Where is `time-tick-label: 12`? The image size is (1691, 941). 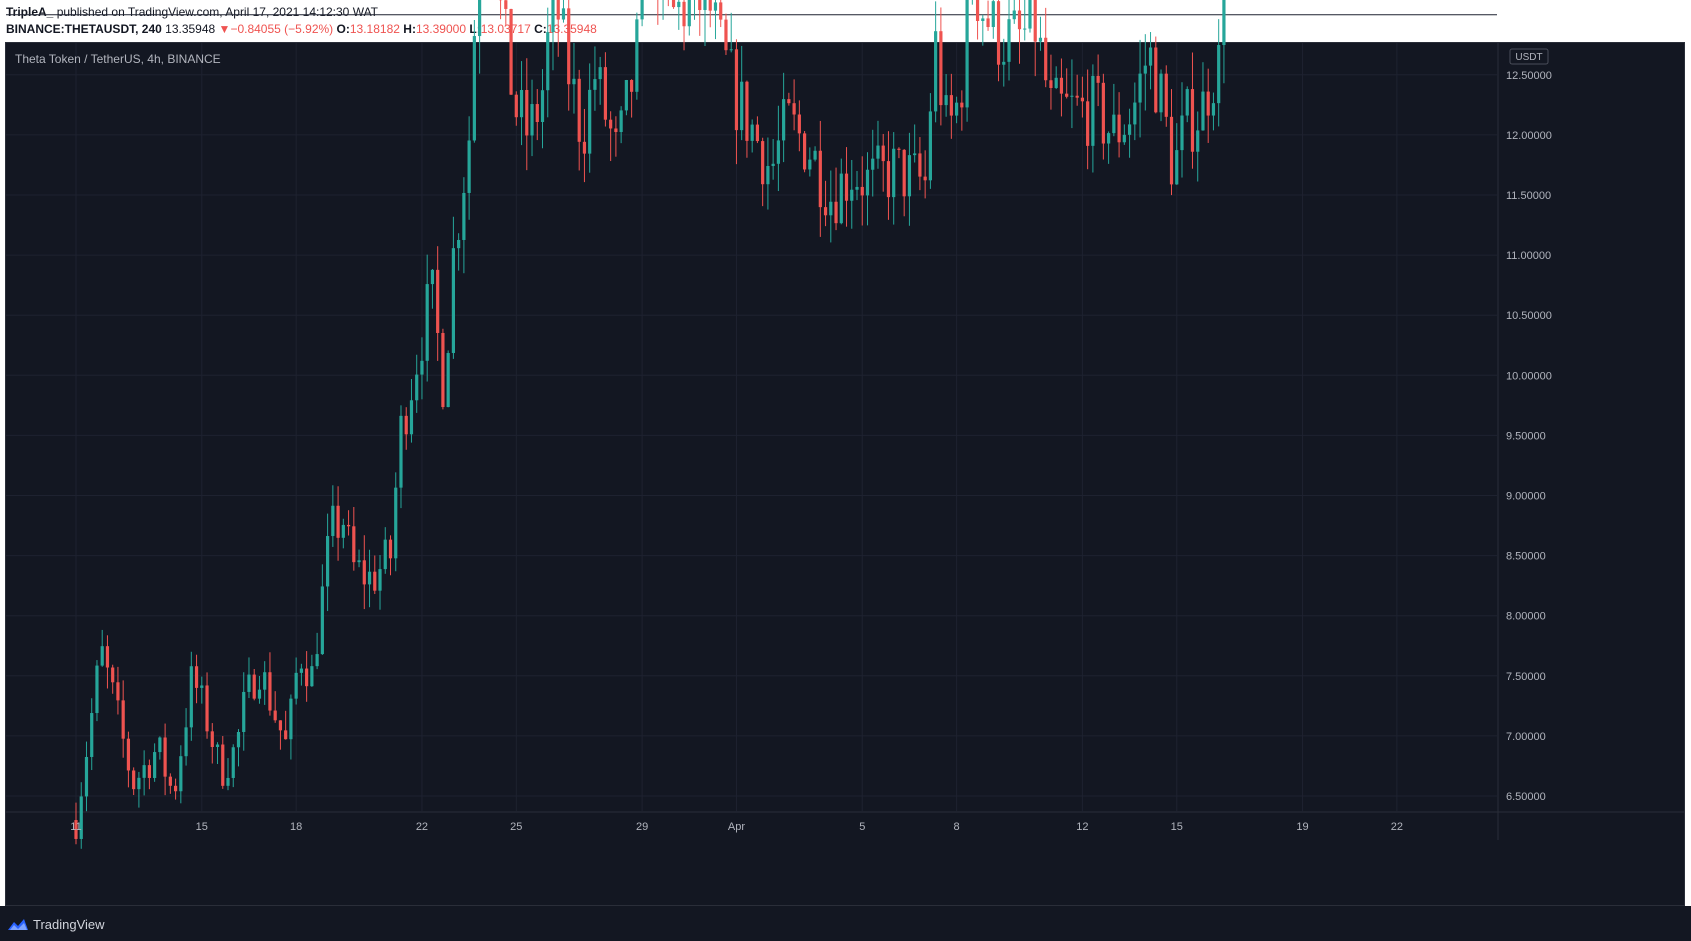
time-tick-label: 12 is located at coordinates (1082, 827).